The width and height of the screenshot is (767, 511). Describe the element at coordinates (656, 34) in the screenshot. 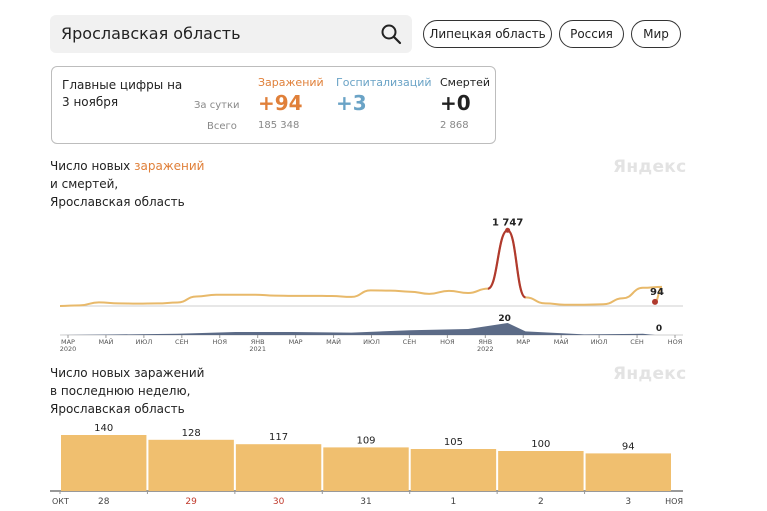

I see `region-pill-world: Мир` at that location.